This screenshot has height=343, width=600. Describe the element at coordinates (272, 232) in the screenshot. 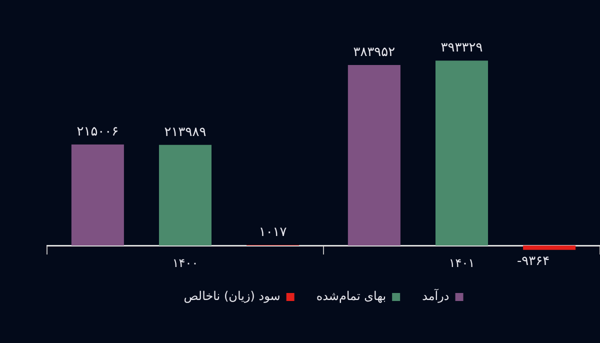

I see `data-label: ۱۰۱۷` at that location.